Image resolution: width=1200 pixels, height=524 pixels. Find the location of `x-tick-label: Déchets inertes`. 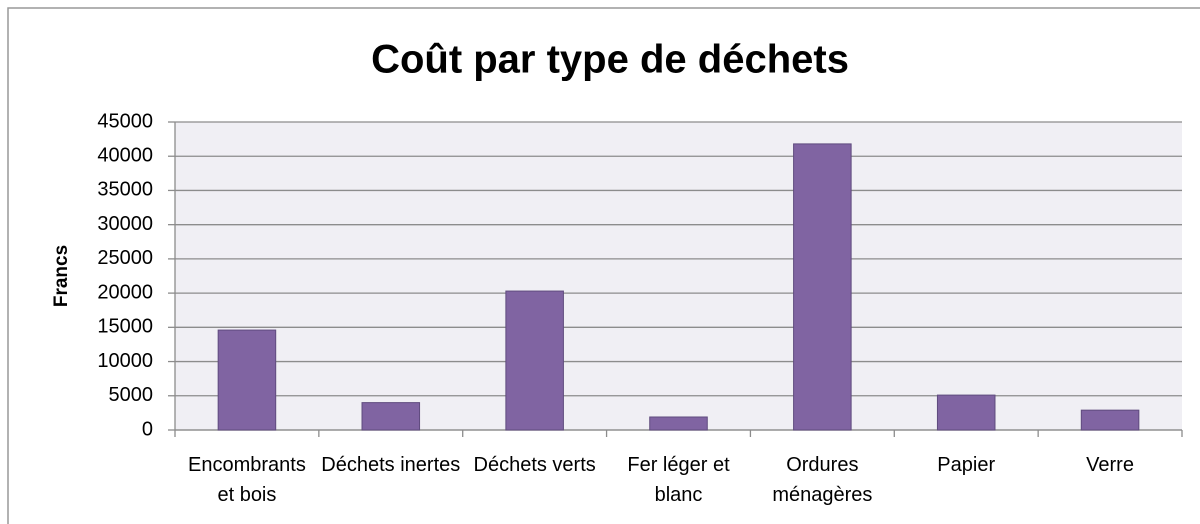

x-tick-label: Déchets inertes is located at coordinates (391, 465).